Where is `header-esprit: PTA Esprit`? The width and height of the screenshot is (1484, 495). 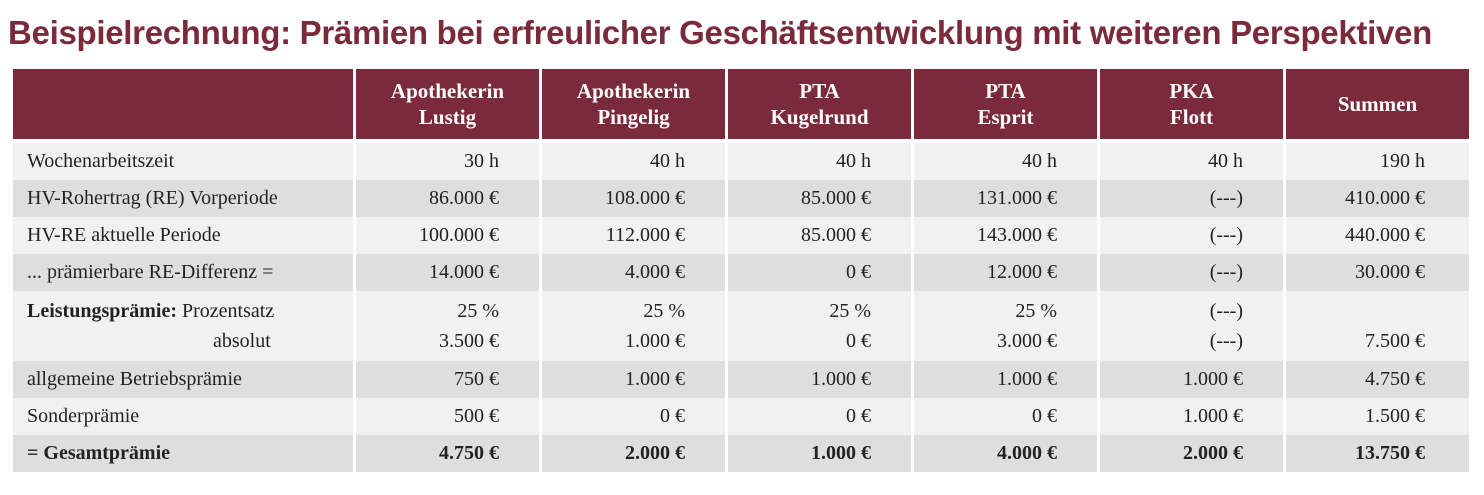 header-esprit: PTA Esprit is located at coordinates (1005, 104).